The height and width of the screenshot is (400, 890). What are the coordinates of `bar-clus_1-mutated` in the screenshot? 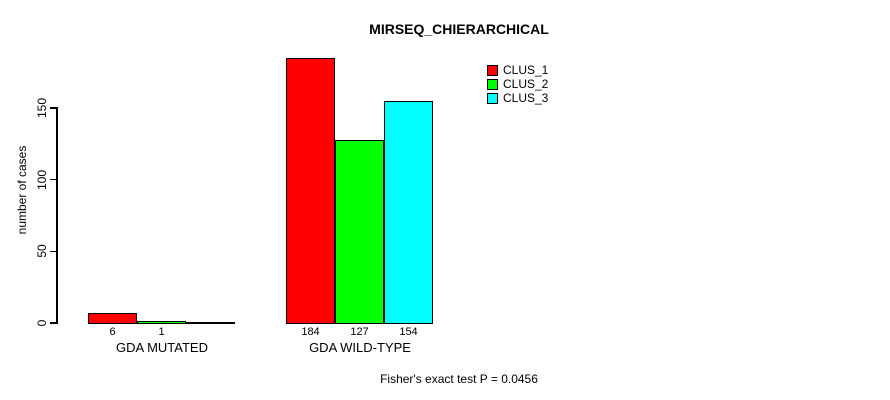 It's located at (112, 318).